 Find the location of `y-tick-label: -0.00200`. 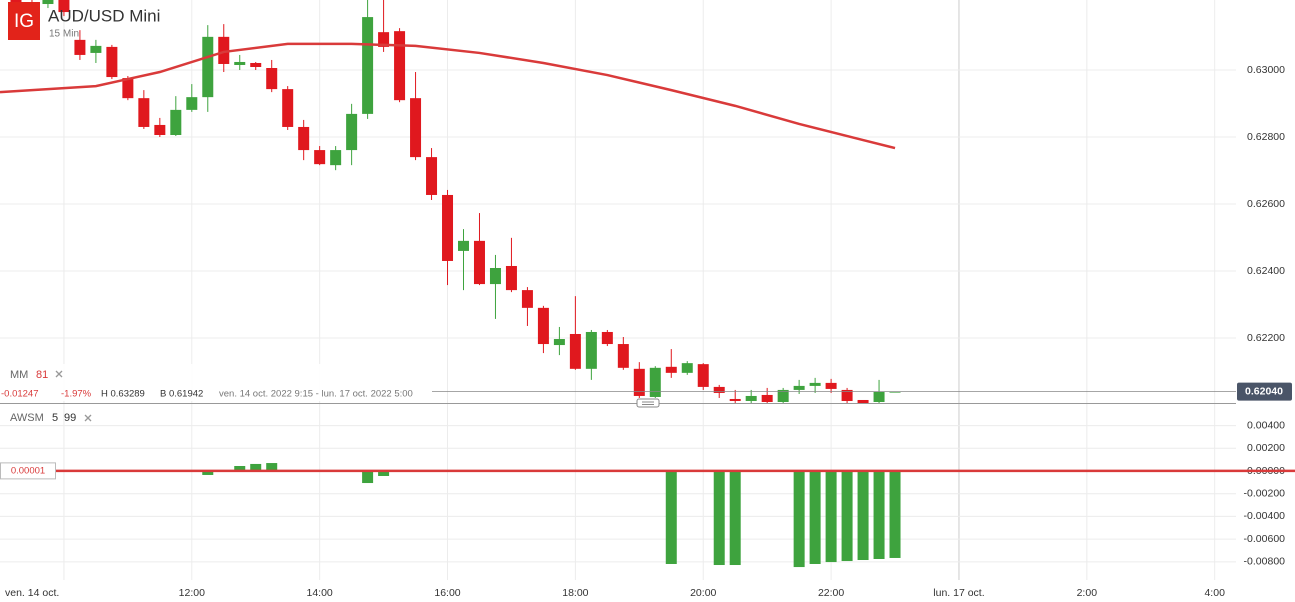

y-tick-label: -0.00200 is located at coordinates (1265, 493).